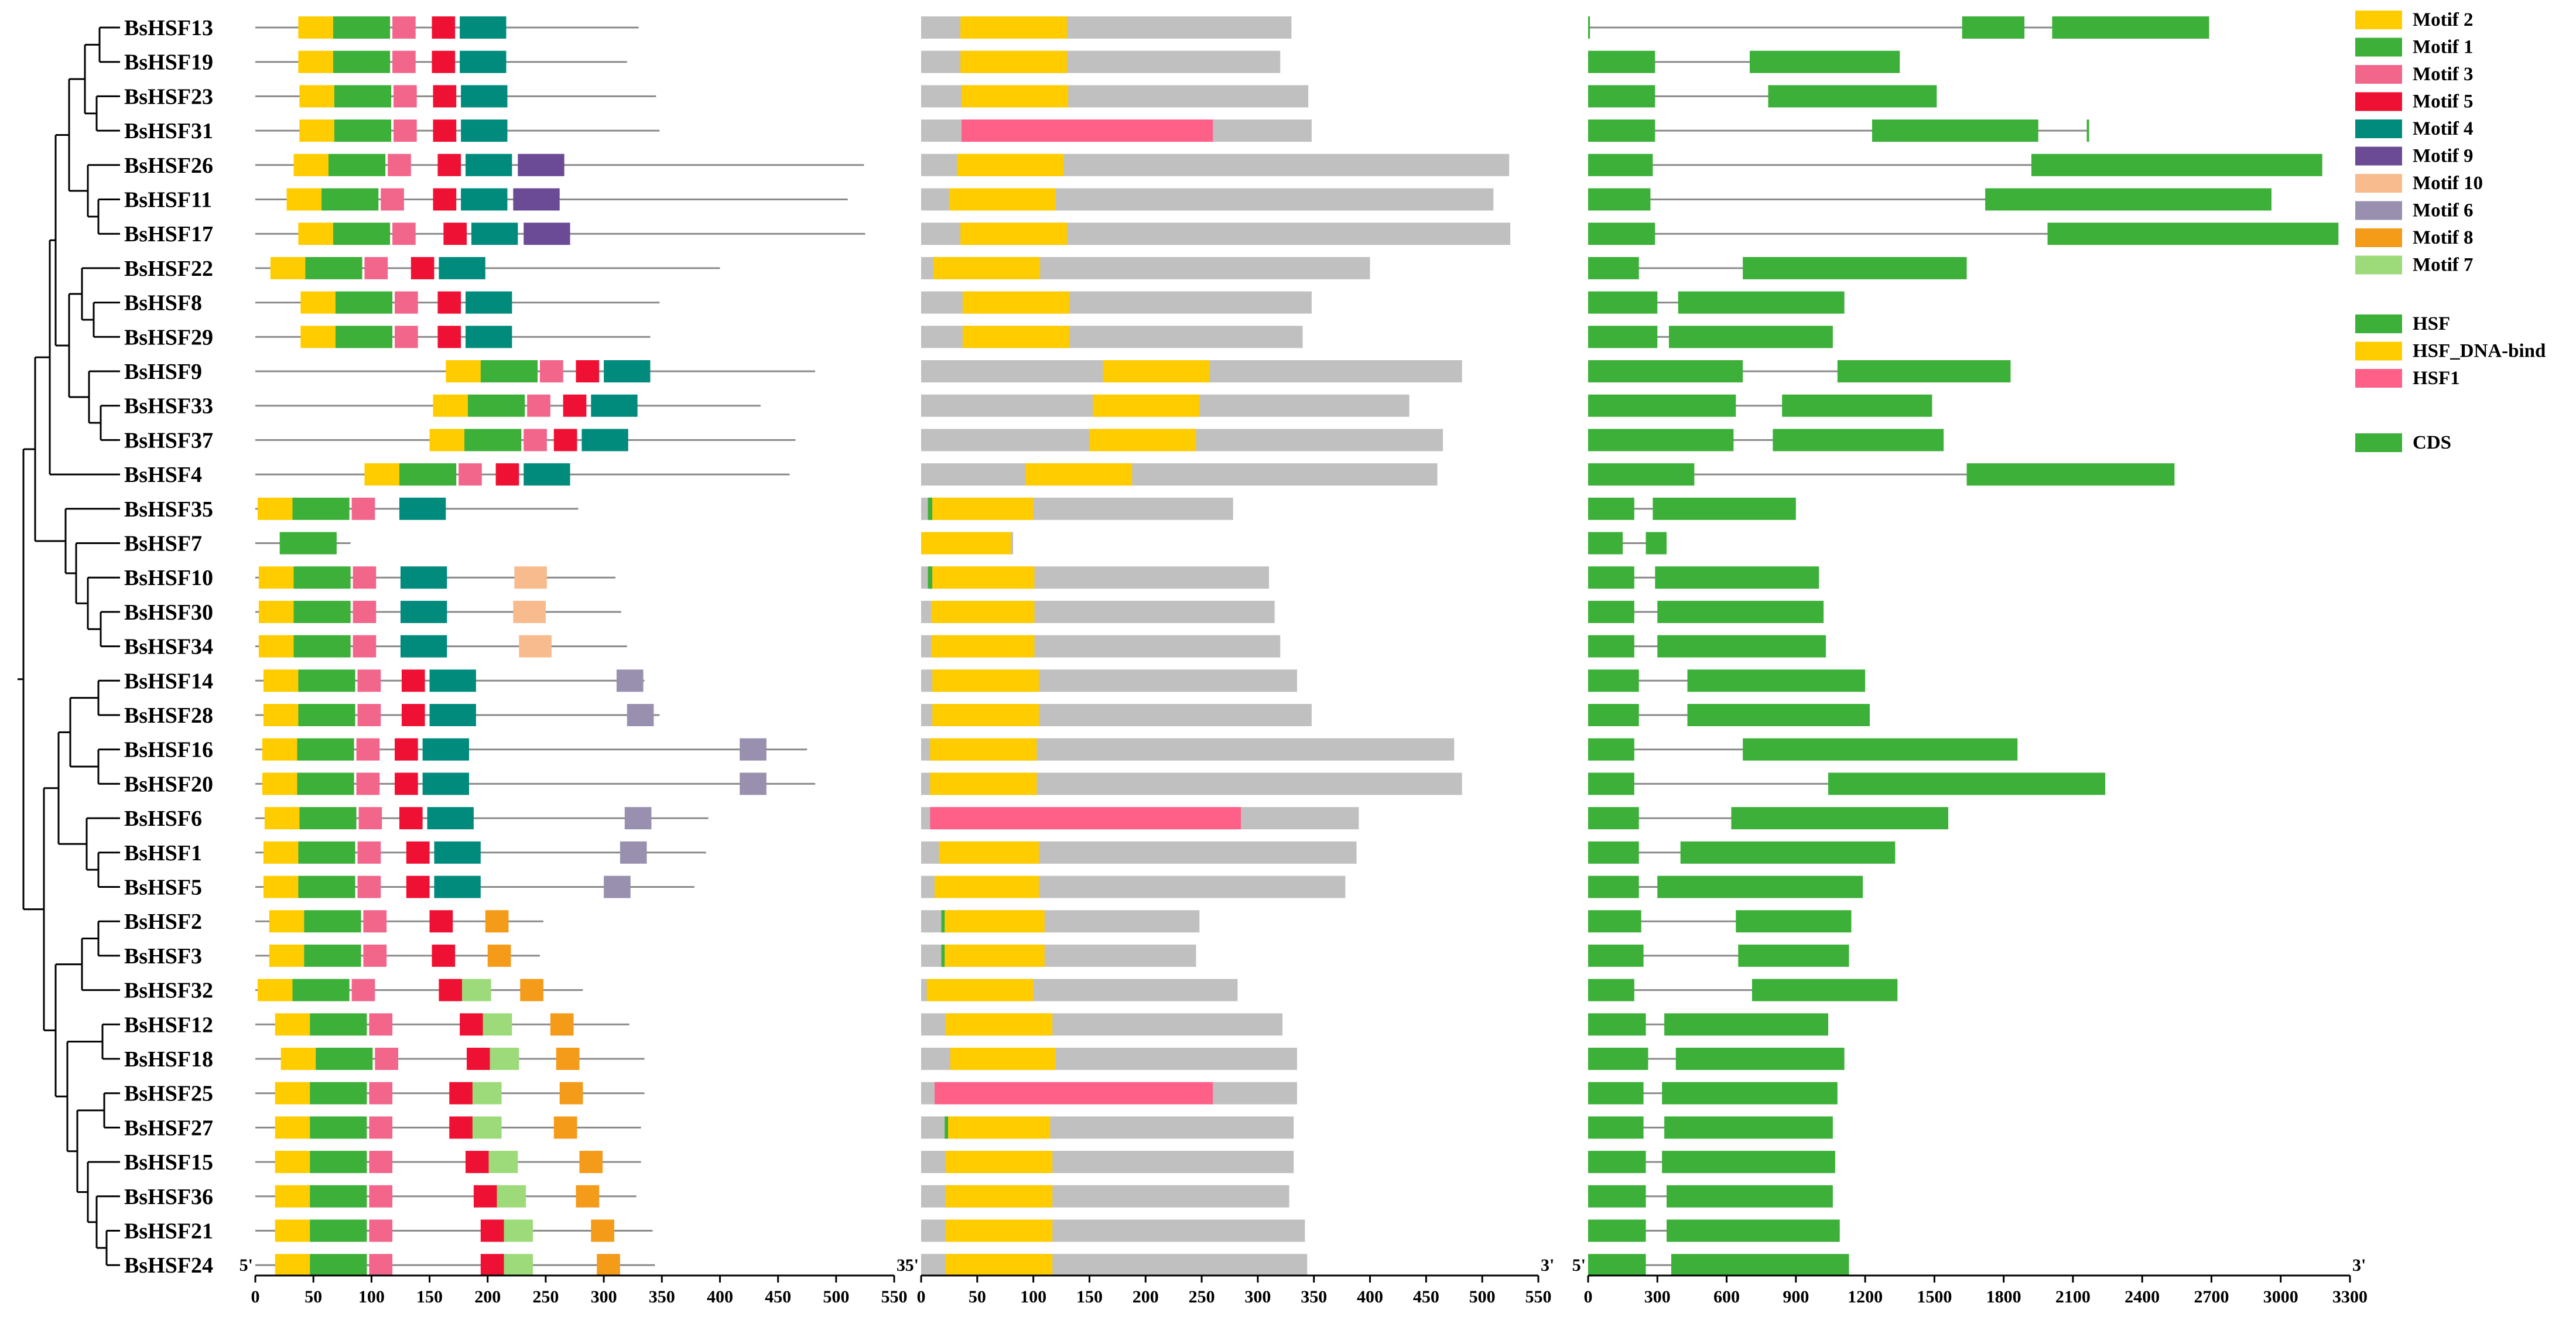 The height and width of the screenshot is (1337, 2576). Describe the element at coordinates (168, 96) in the screenshot. I see `gene-label: BsHSF23` at that location.